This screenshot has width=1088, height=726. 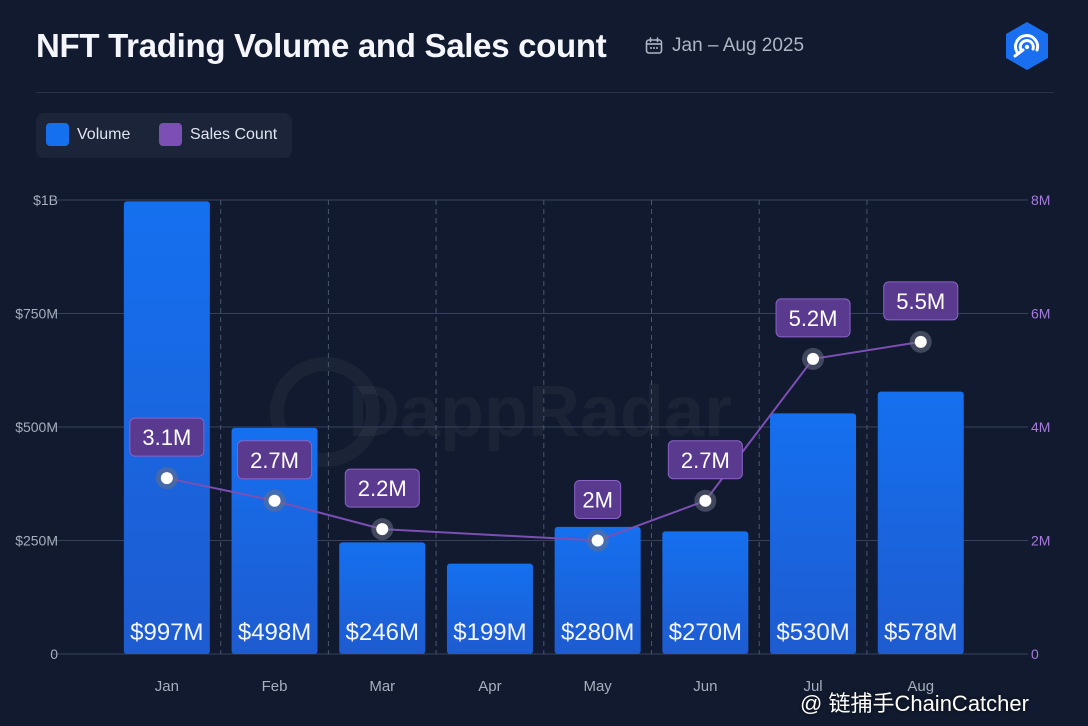 I want to click on legend-label-volume: Volume, so click(x=104, y=134).